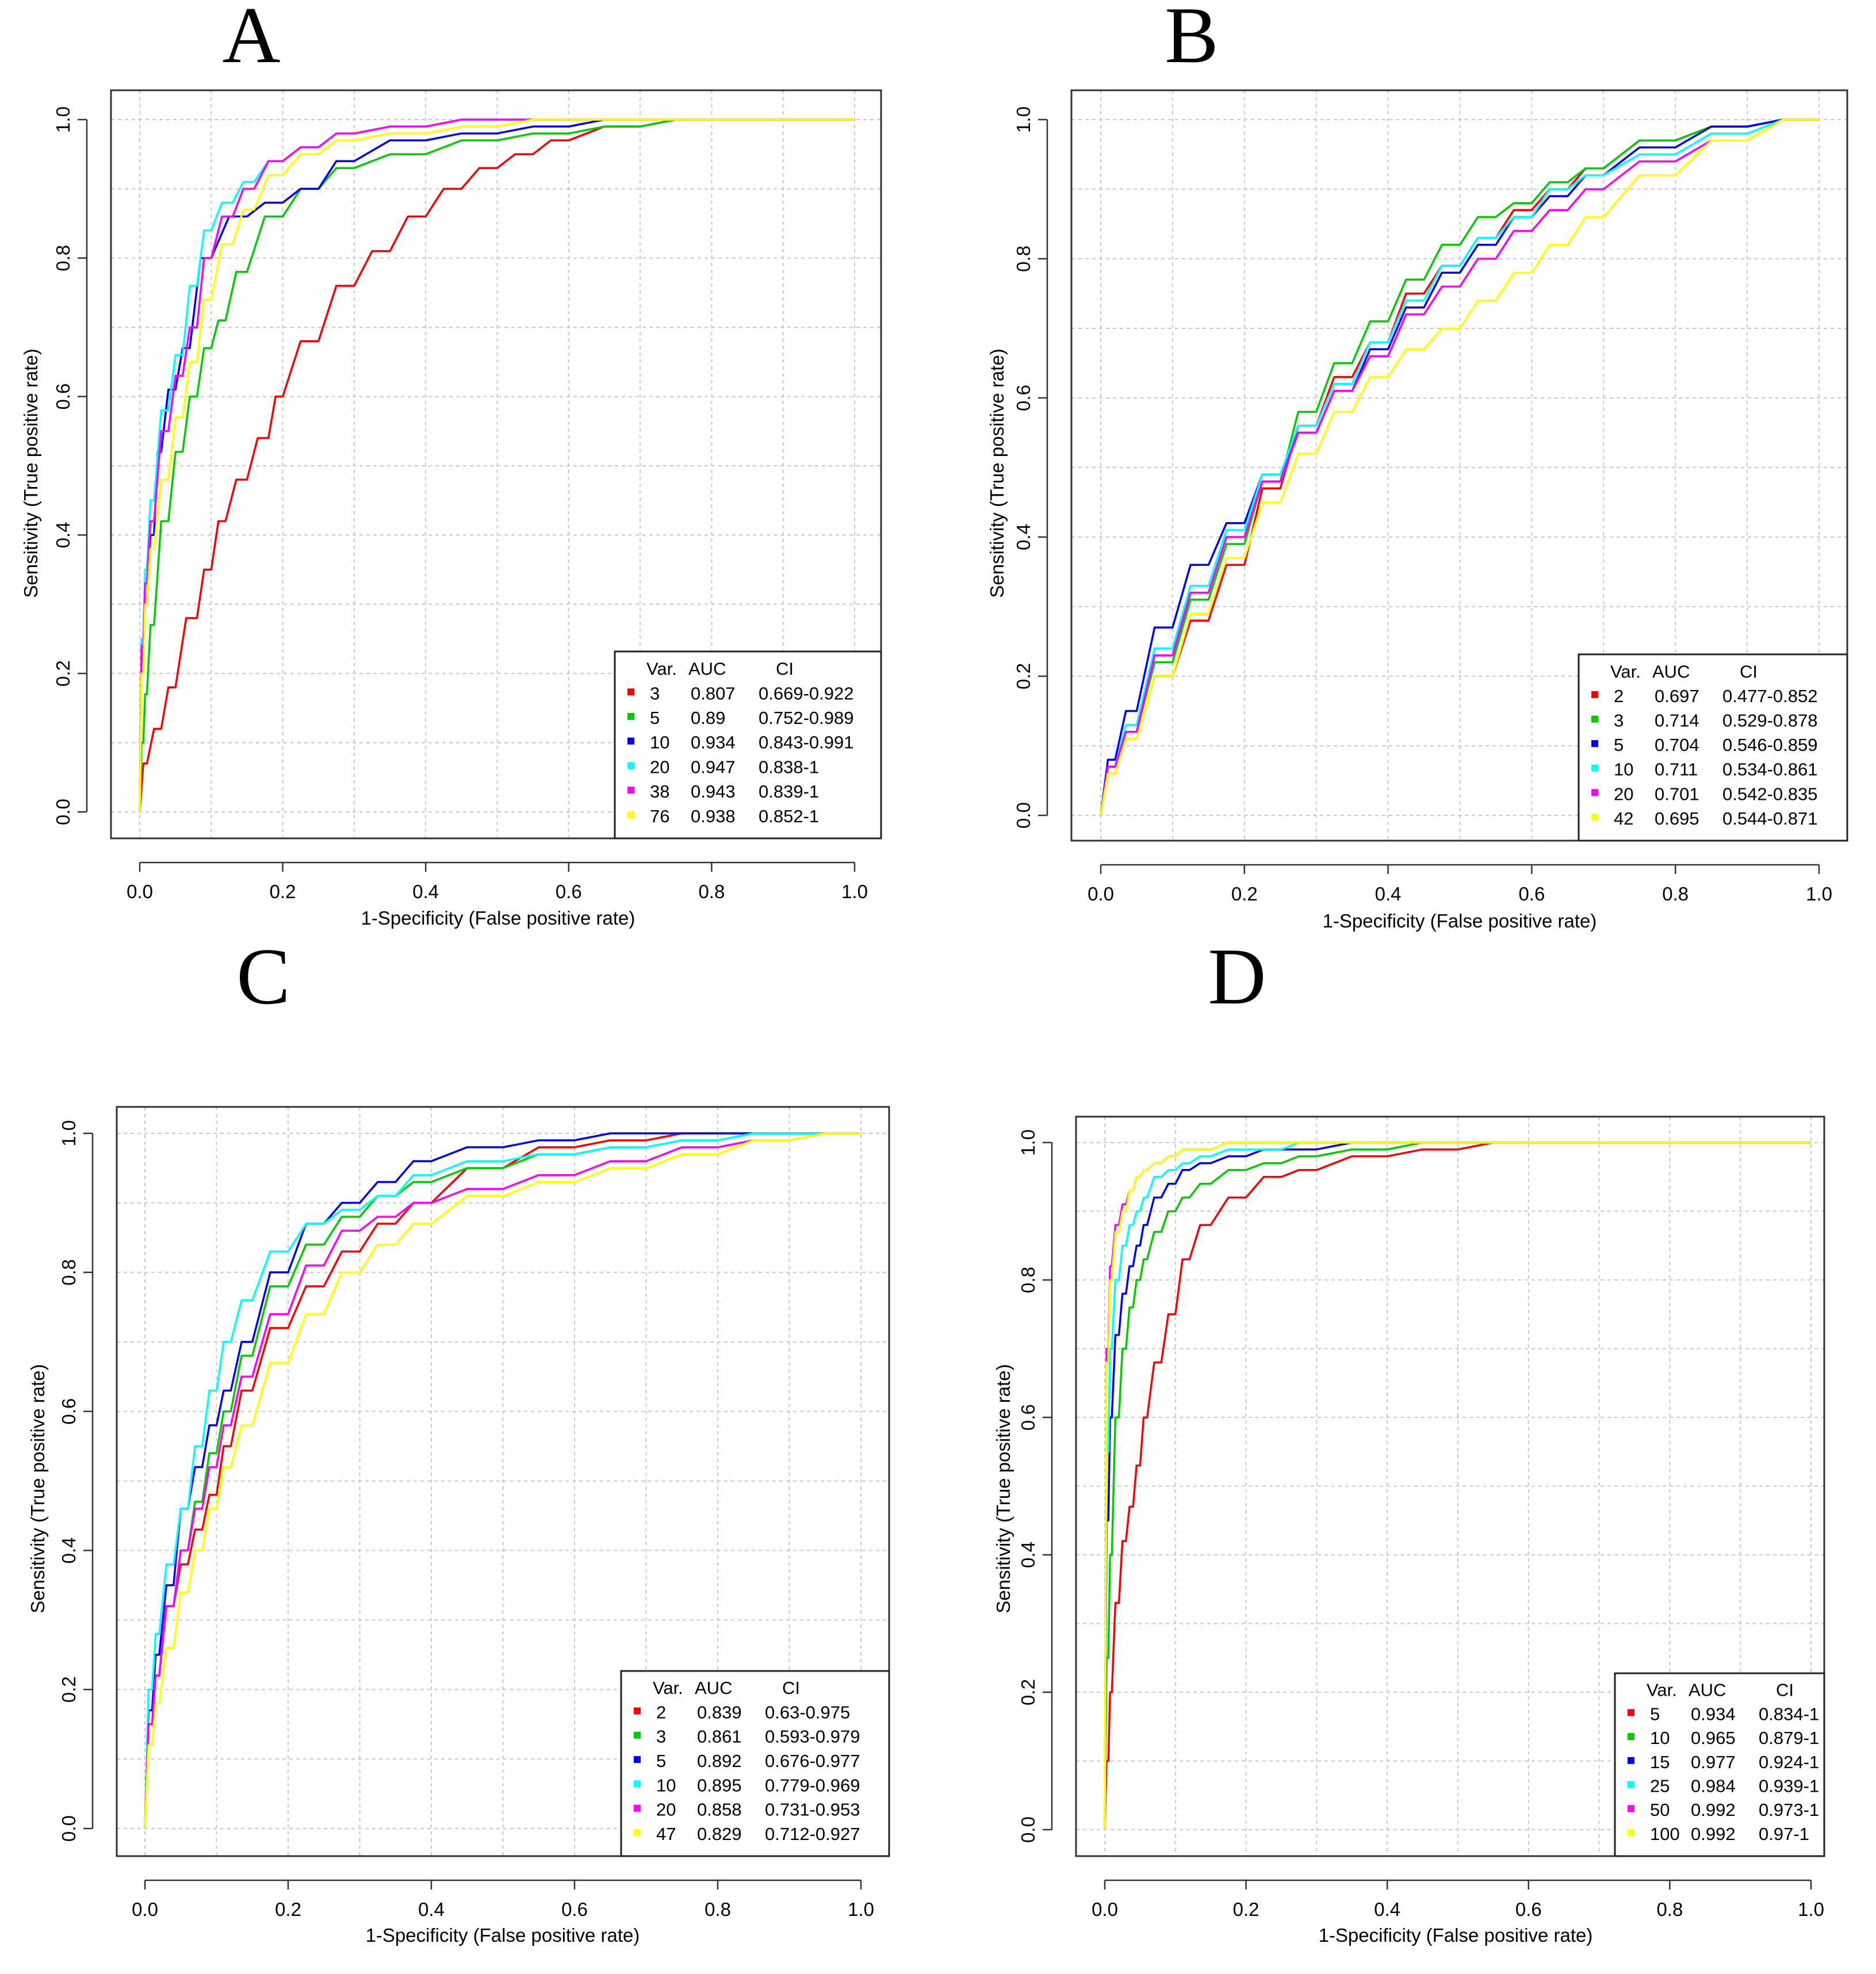 This screenshot has height=1974, width=1876. I want to click on y-tick-label: 0.6, so click(63, 397).